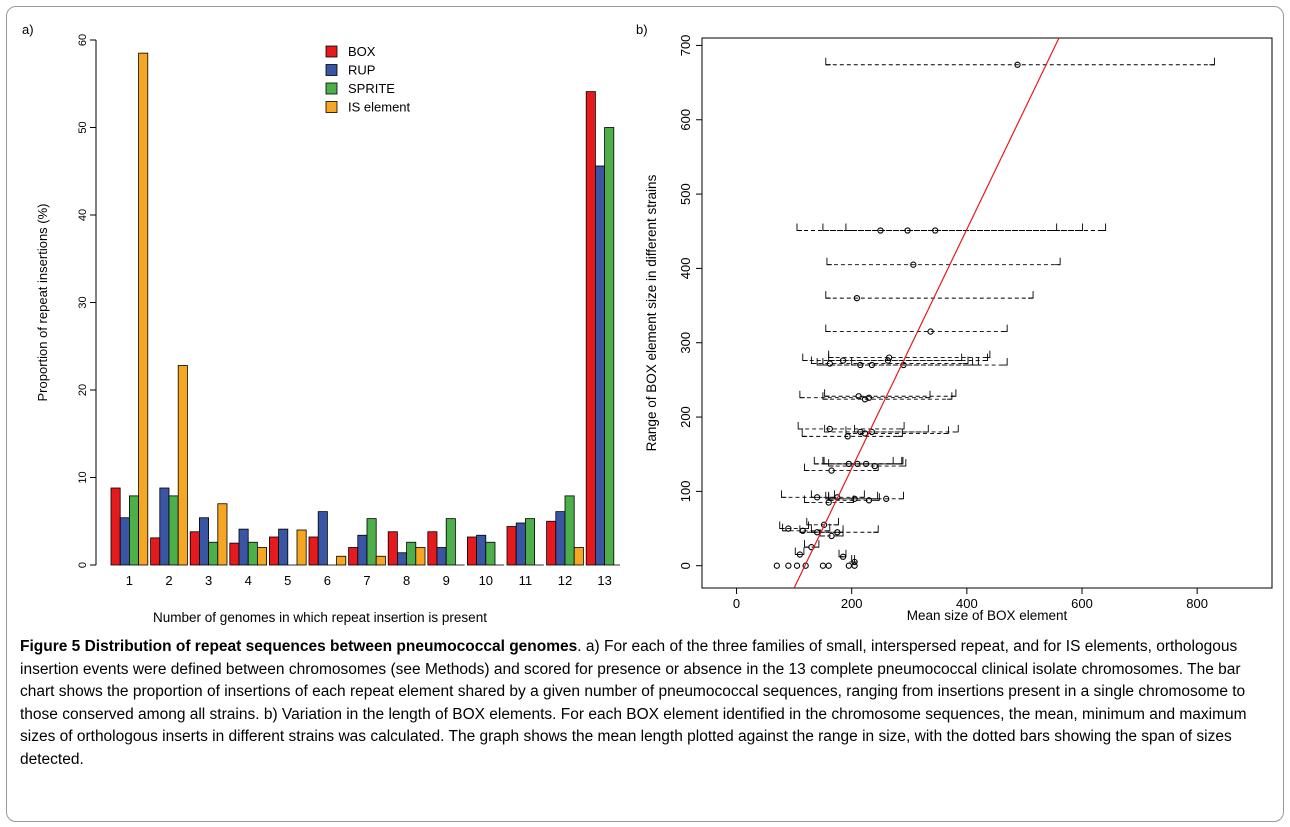  What do you see at coordinates (287, 580) in the screenshot?
I see `x-tick-label: 5` at bounding box center [287, 580].